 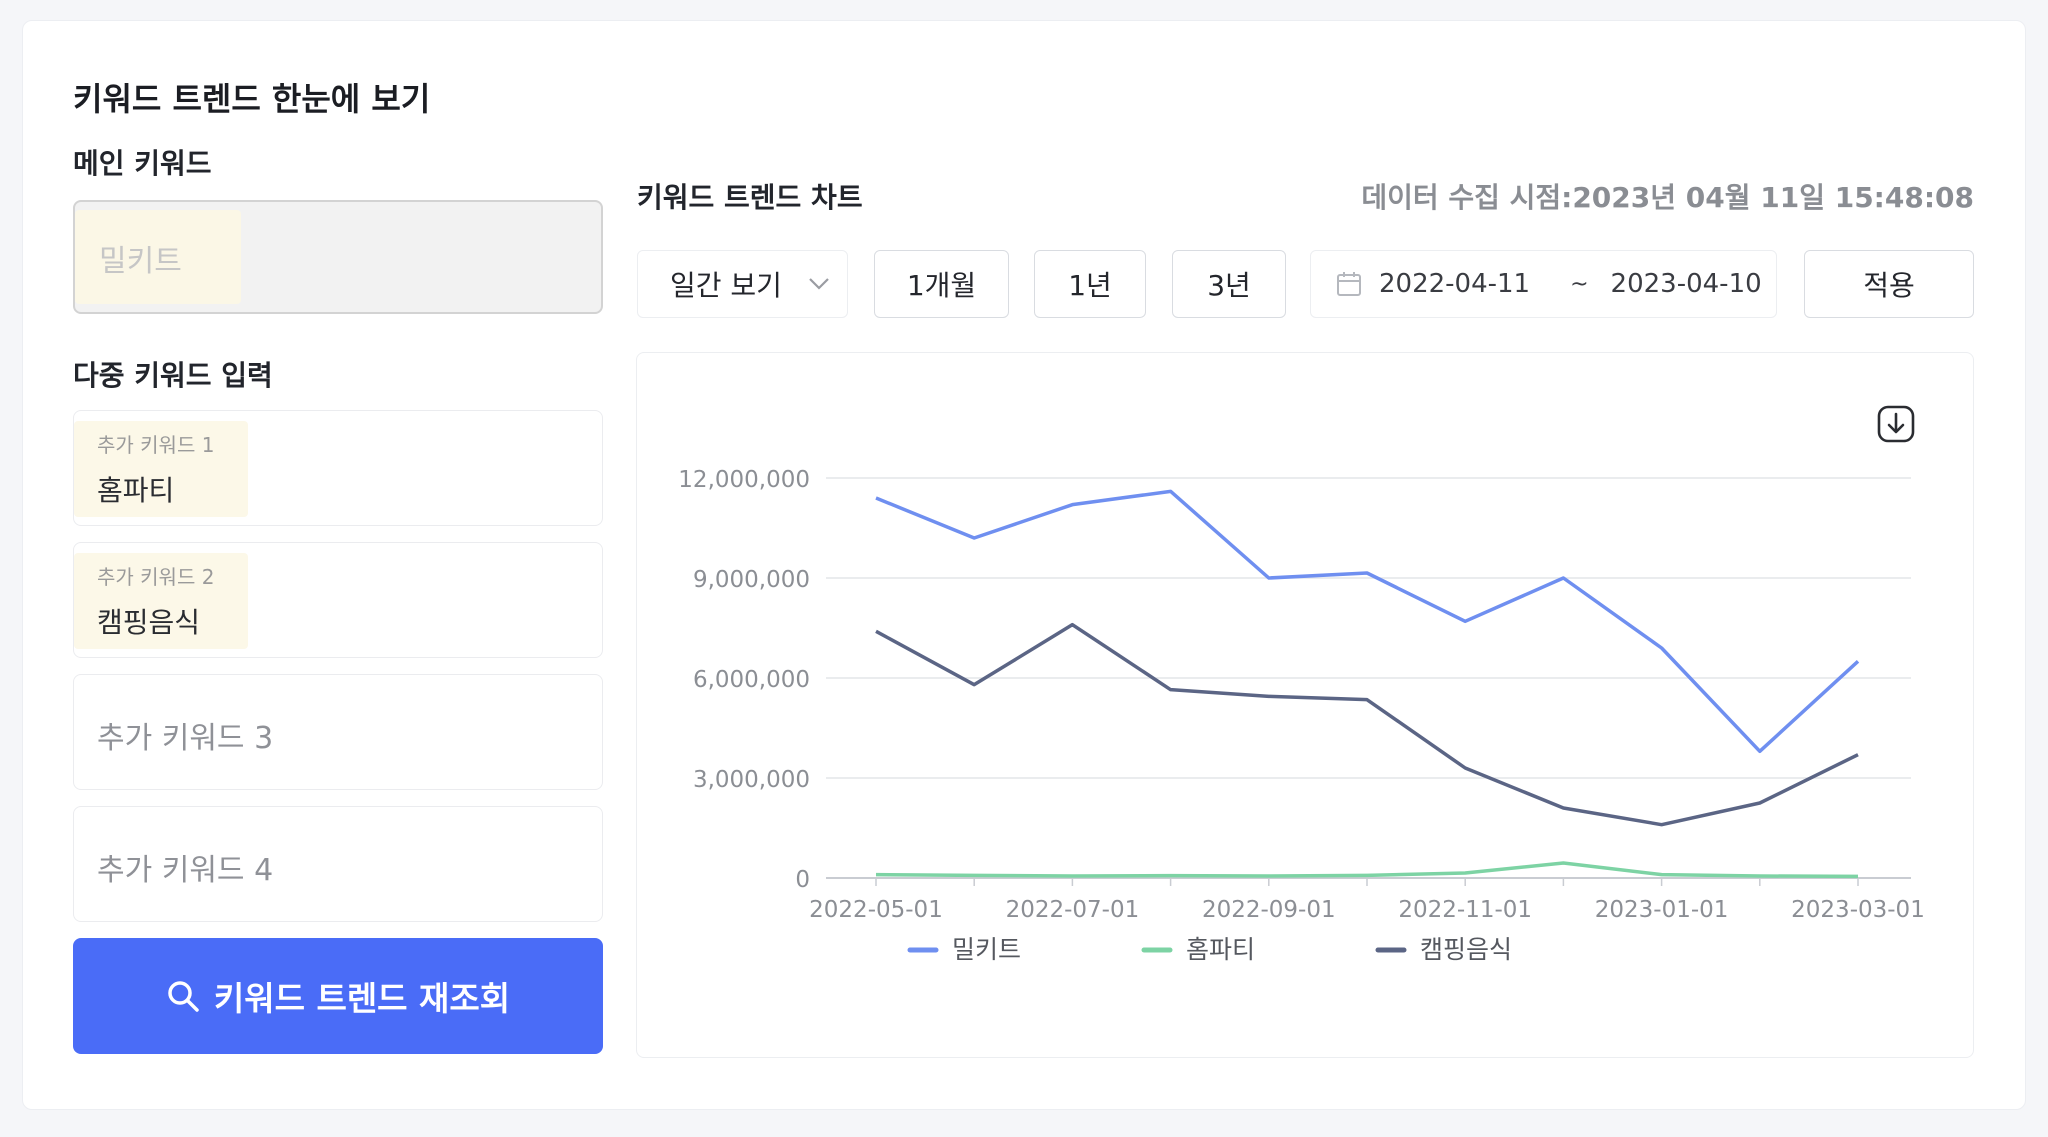 I want to click on period-3year-label: 3년, so click(x=1229, y=285).